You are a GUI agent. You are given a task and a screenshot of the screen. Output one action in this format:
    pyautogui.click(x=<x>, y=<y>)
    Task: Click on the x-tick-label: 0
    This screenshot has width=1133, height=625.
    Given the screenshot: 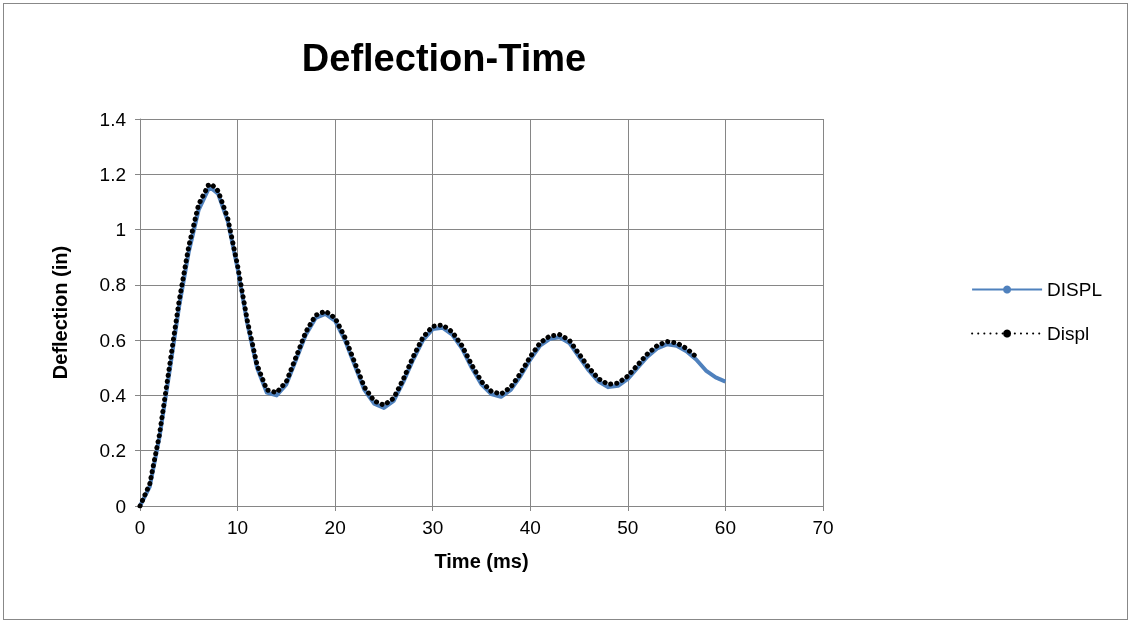 What is the action you would take?
    pyautogui.click(x=140, y=527)
    